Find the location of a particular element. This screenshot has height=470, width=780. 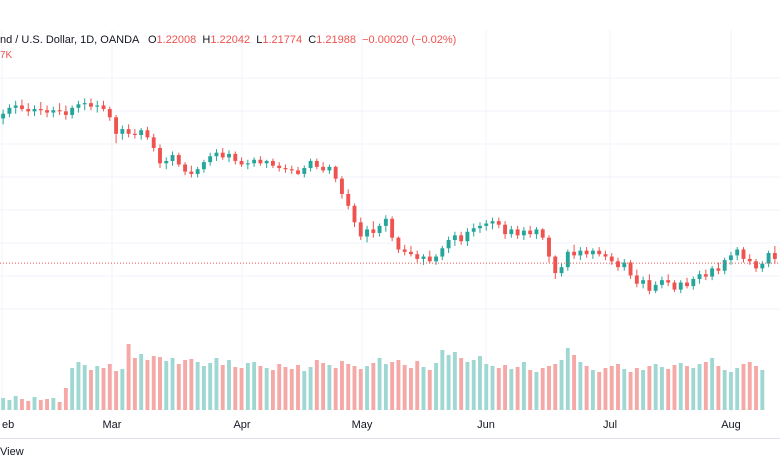

close-label: C is located at coordinates (312, 40).